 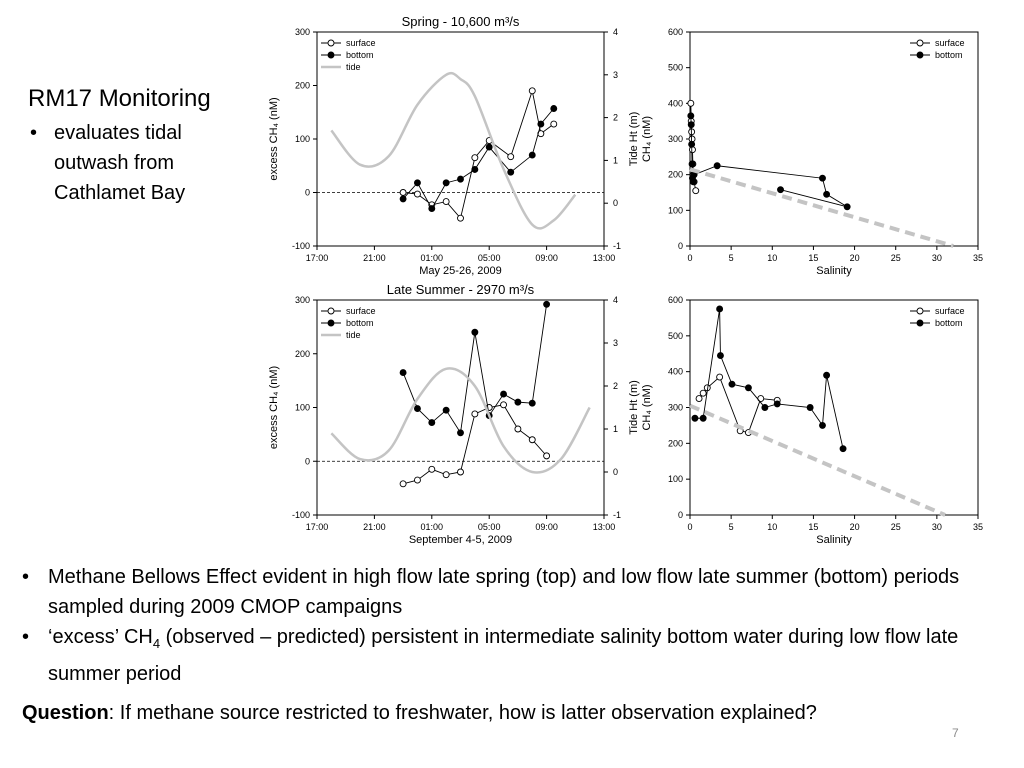 I want to click on plot-frame, so click(x=834, y=139).